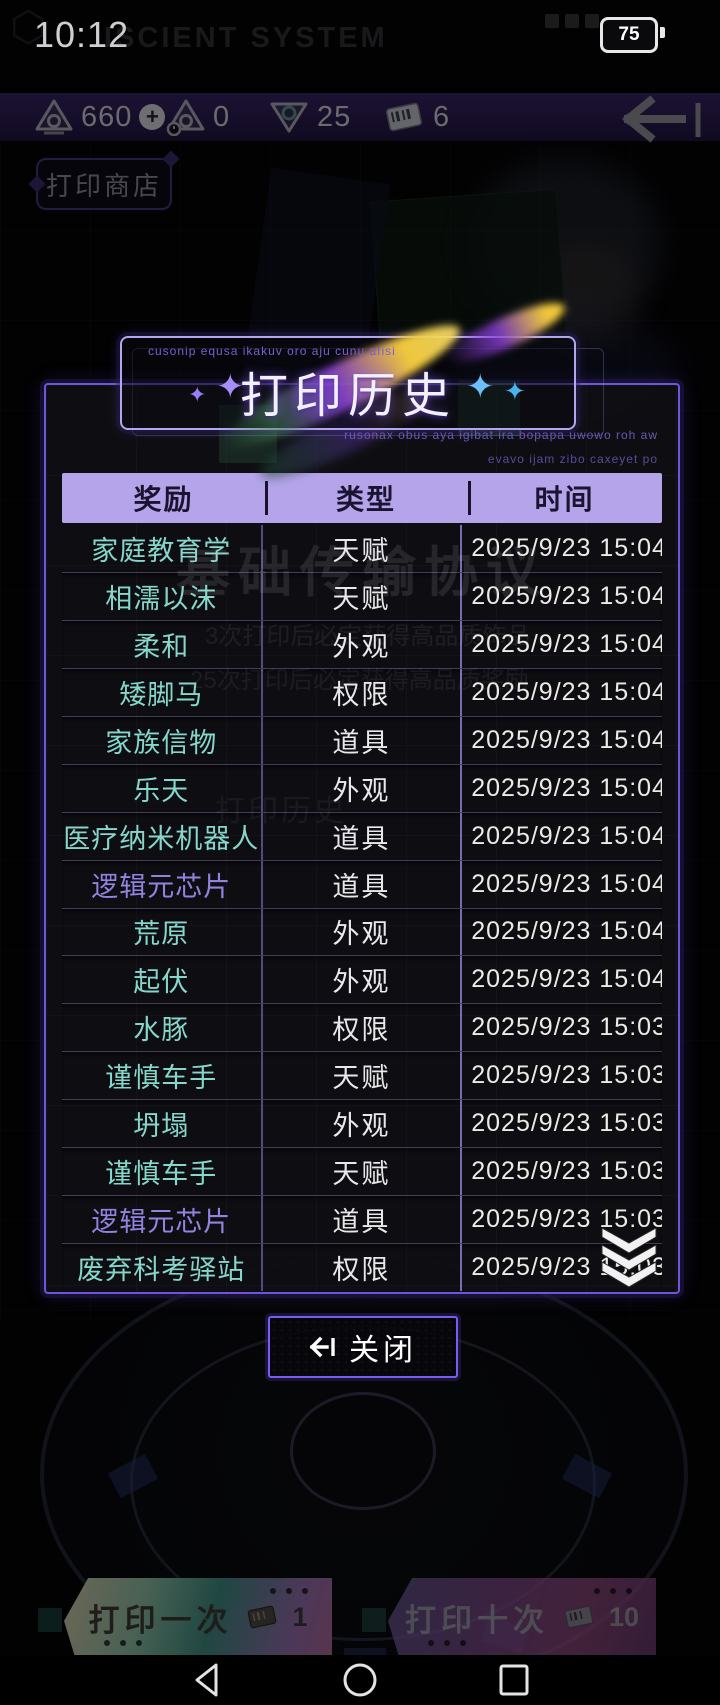 The width and height of the screenshot is (720, 1705). I want to click on reward-cell: 水豚, so click(161, 1030).